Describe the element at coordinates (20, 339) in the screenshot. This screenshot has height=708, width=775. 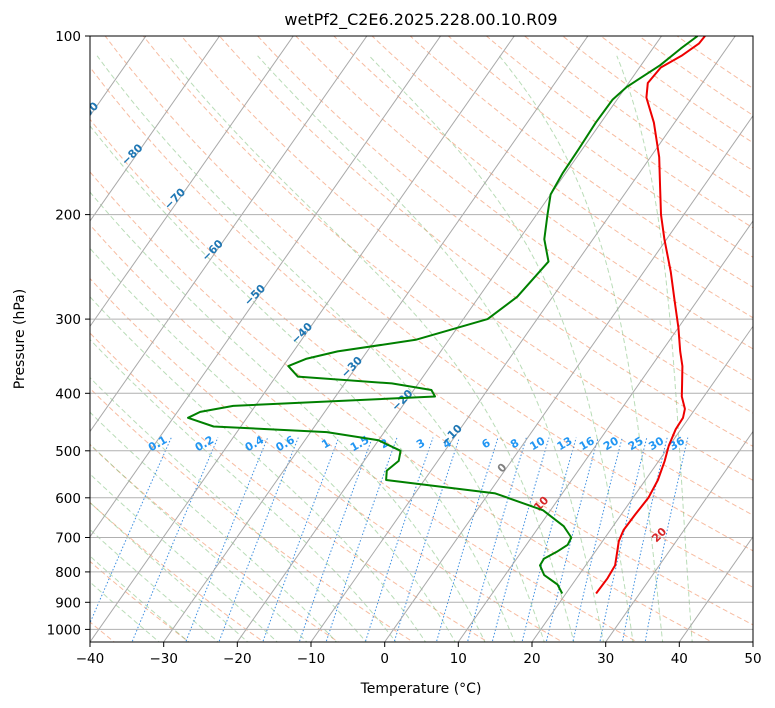
I see `y-axis-title: Pressure (hPa)` at that location.